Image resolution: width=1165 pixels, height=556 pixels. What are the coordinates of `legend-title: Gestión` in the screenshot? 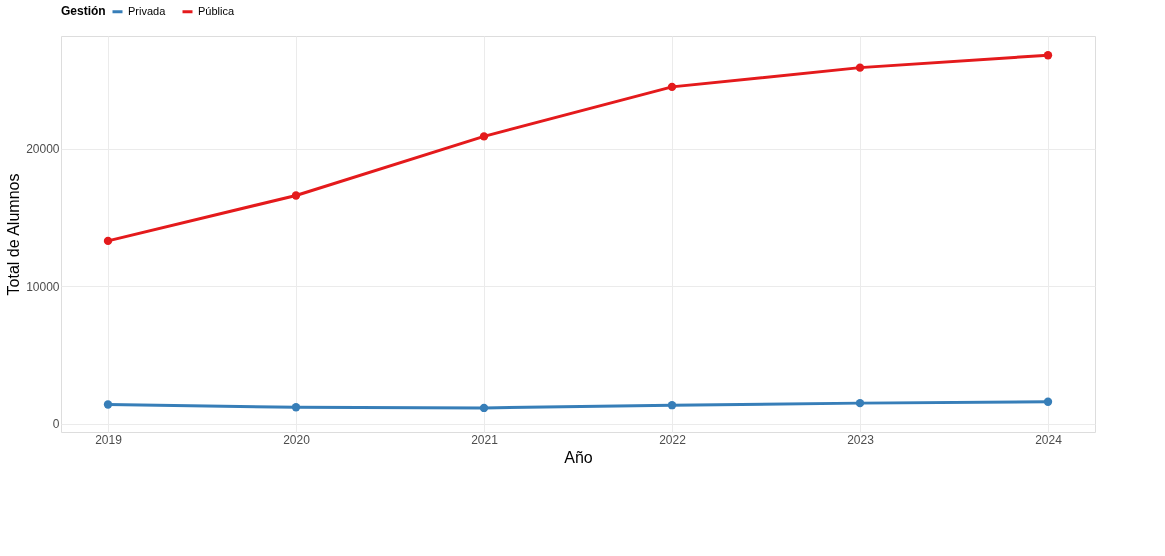 It's located at (83, 11).